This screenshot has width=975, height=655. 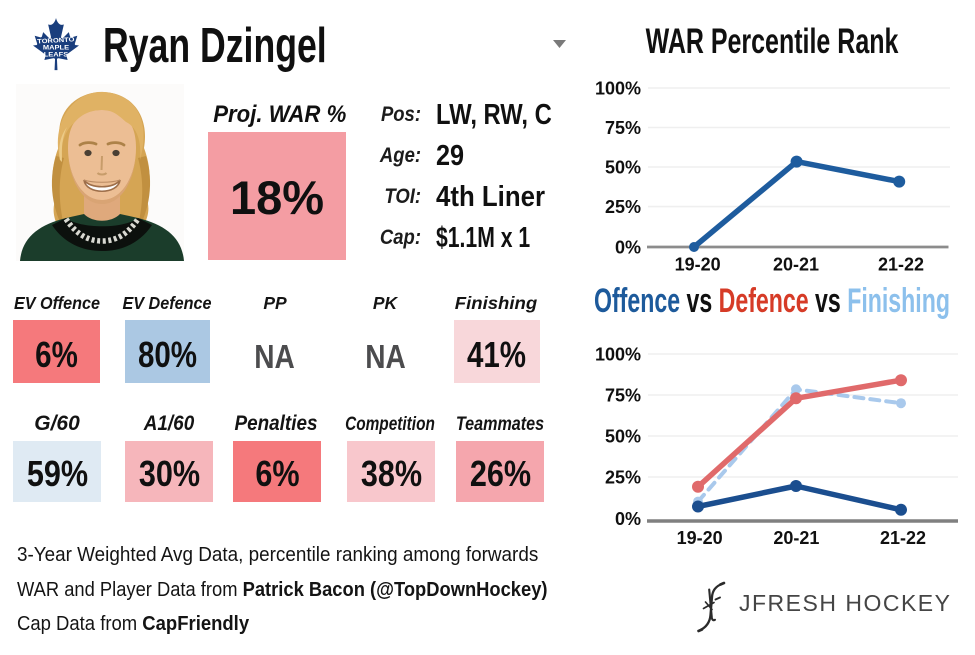 What do you see at coordinates (56, 48) in the screenshot?
I see `svg-text: MAPLE` at bounding box center [56, 48].